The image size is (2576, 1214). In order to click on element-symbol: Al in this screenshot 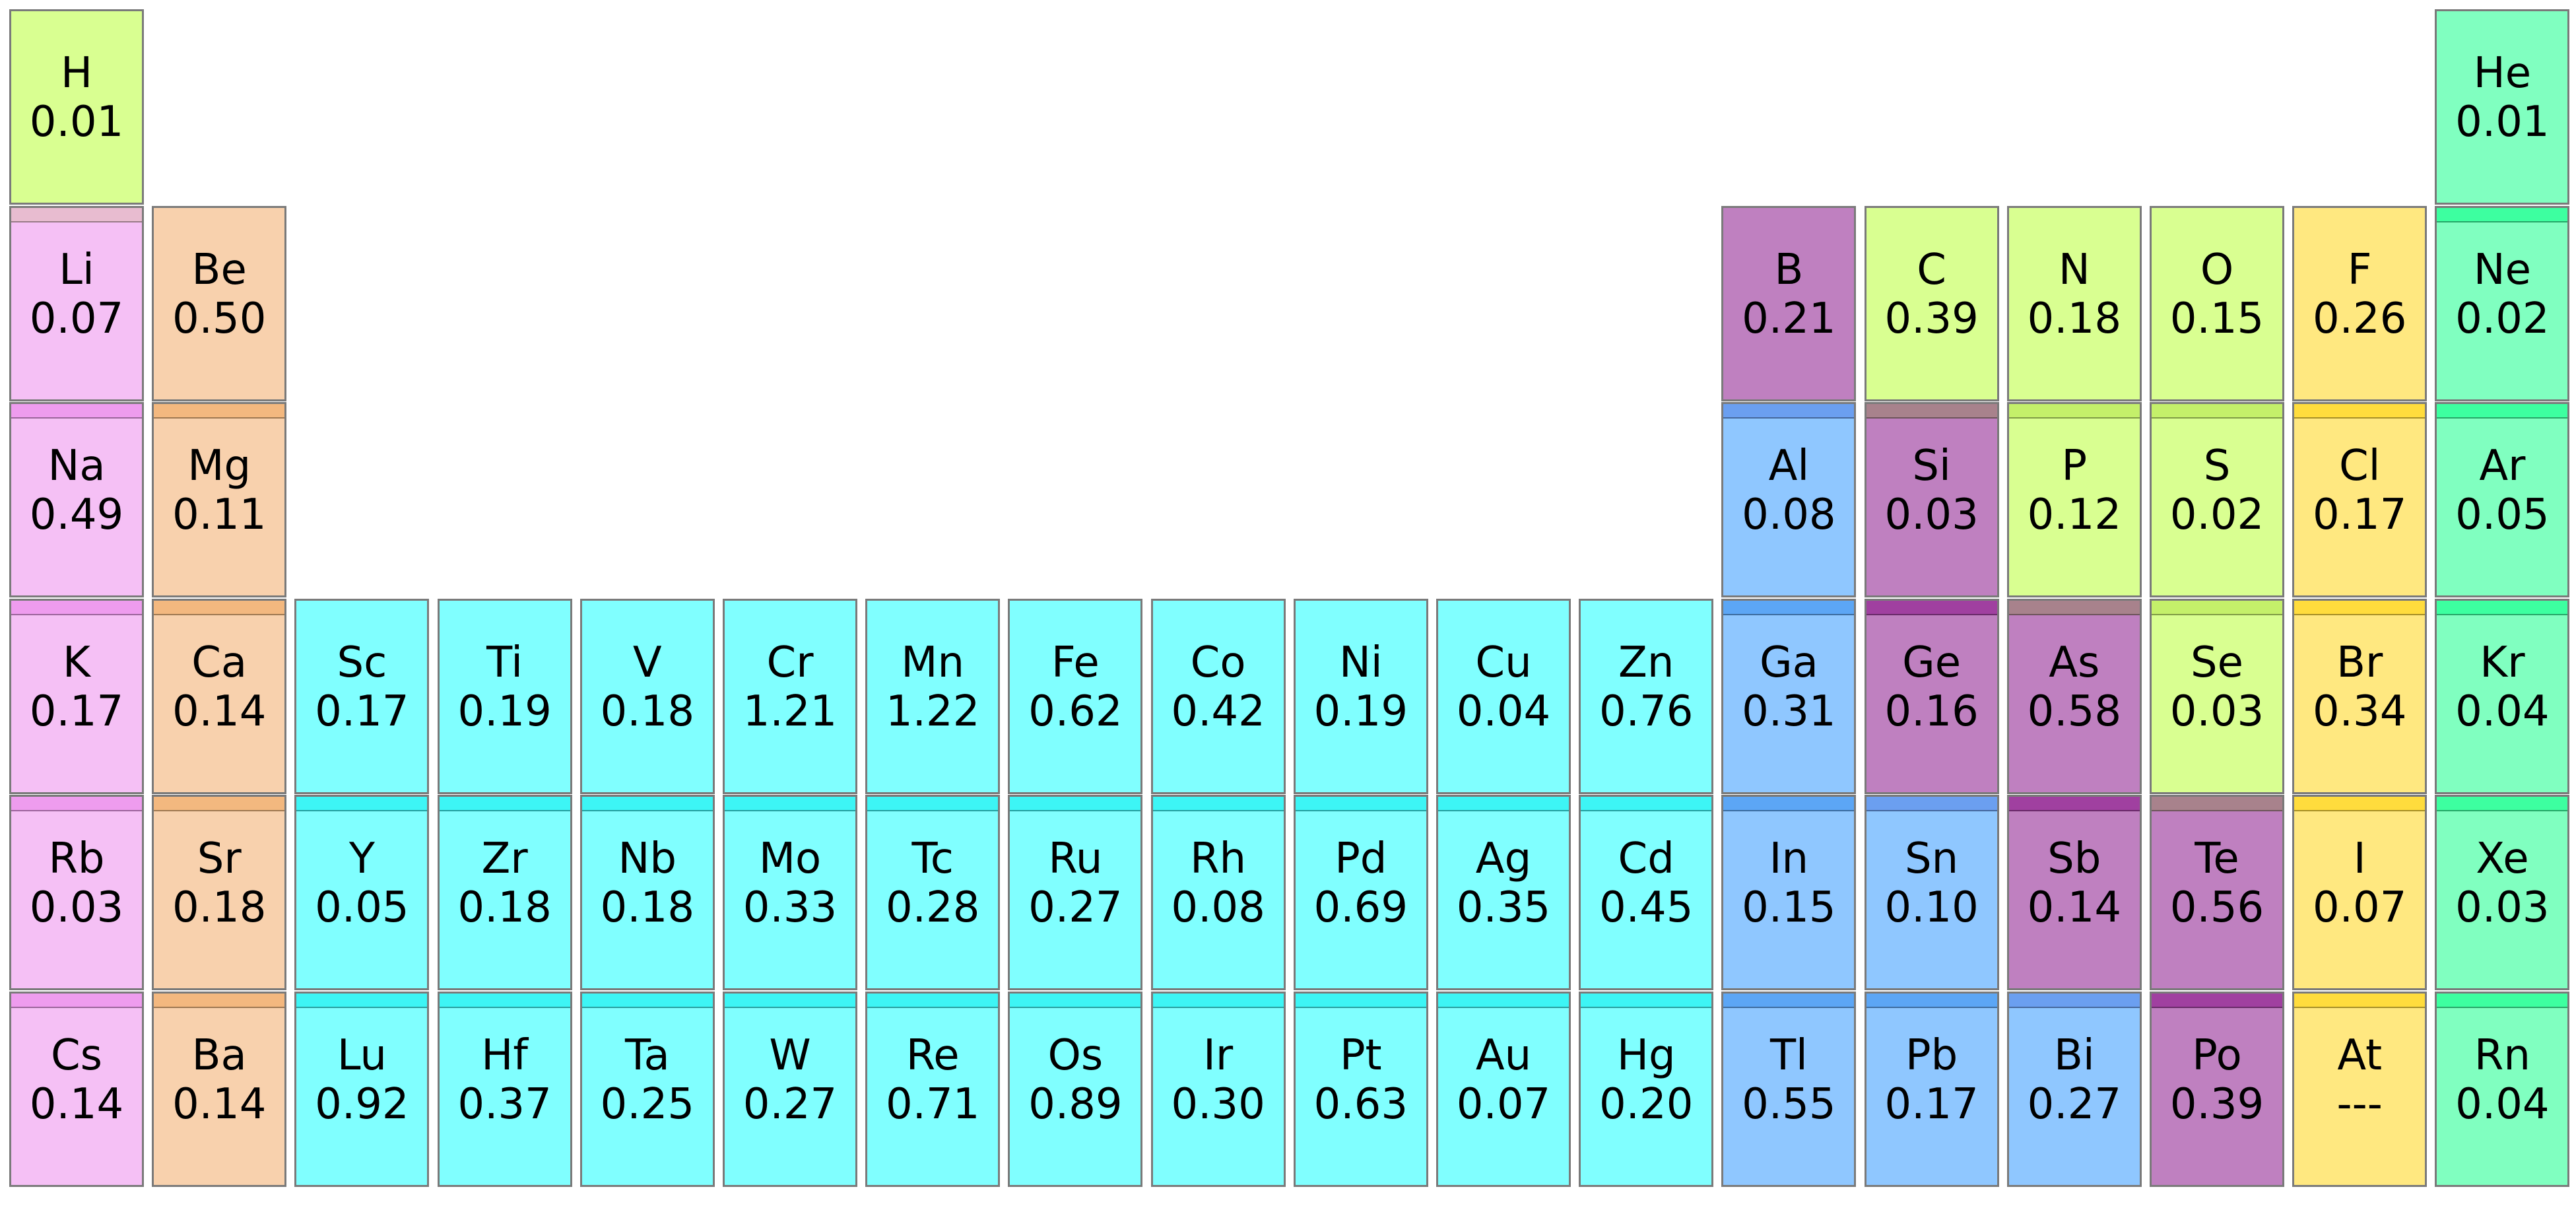, I will do `click(1789, 466)`.